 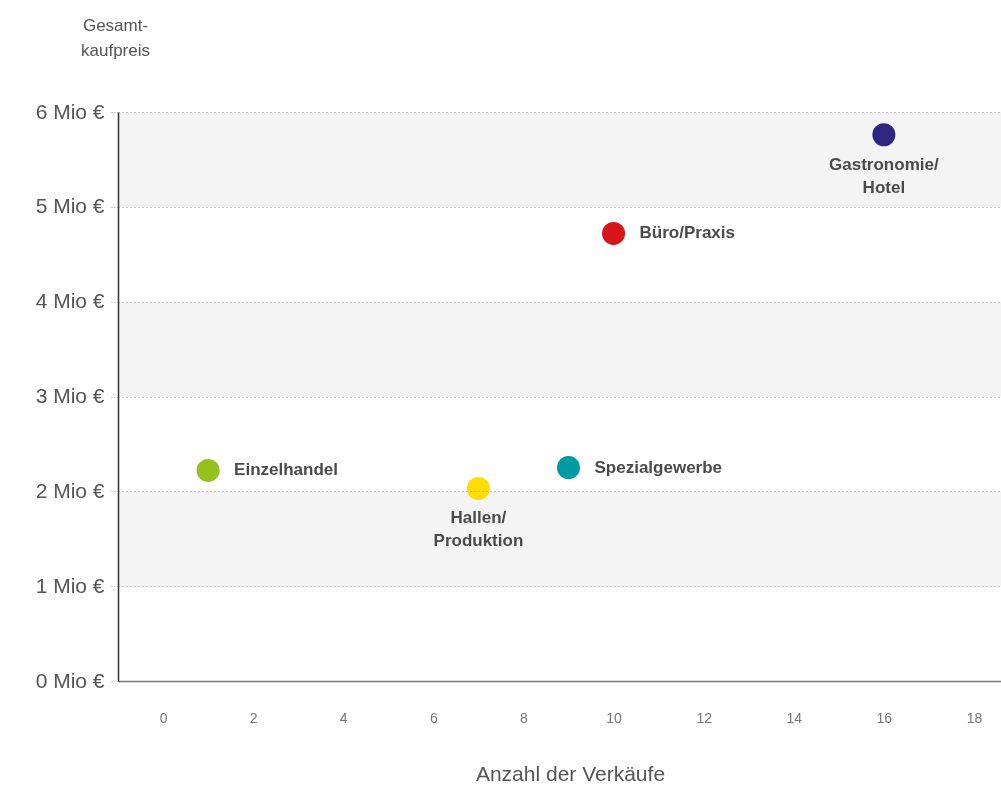 I want to click on y-tick-label: 1 Mio €, so click(x=70, y=585).